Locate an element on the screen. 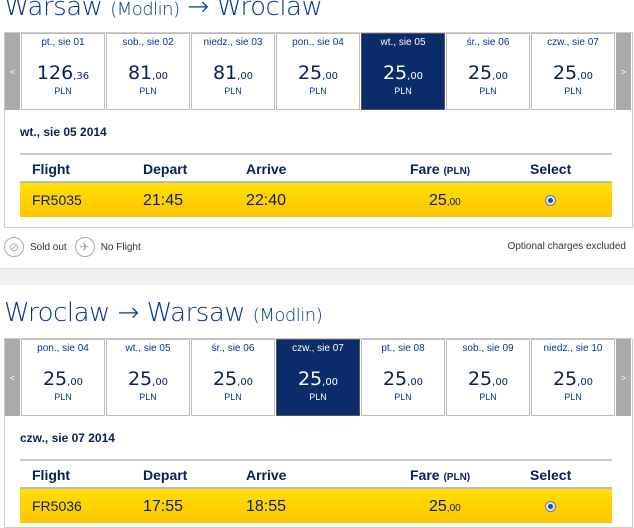 The image size is (634, 528). day-fare-cell: sob., sie 02 81,00 PLN is located at coordinates (148, 71).